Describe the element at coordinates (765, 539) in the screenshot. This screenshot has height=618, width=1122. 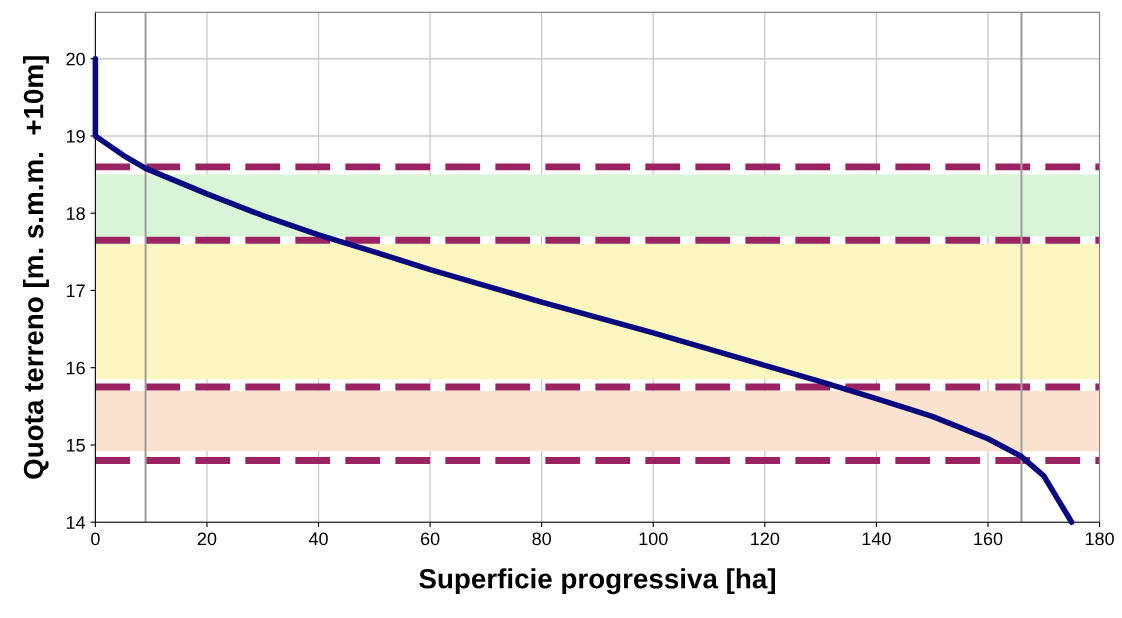
I see `x-tick-label: 120` at that location.